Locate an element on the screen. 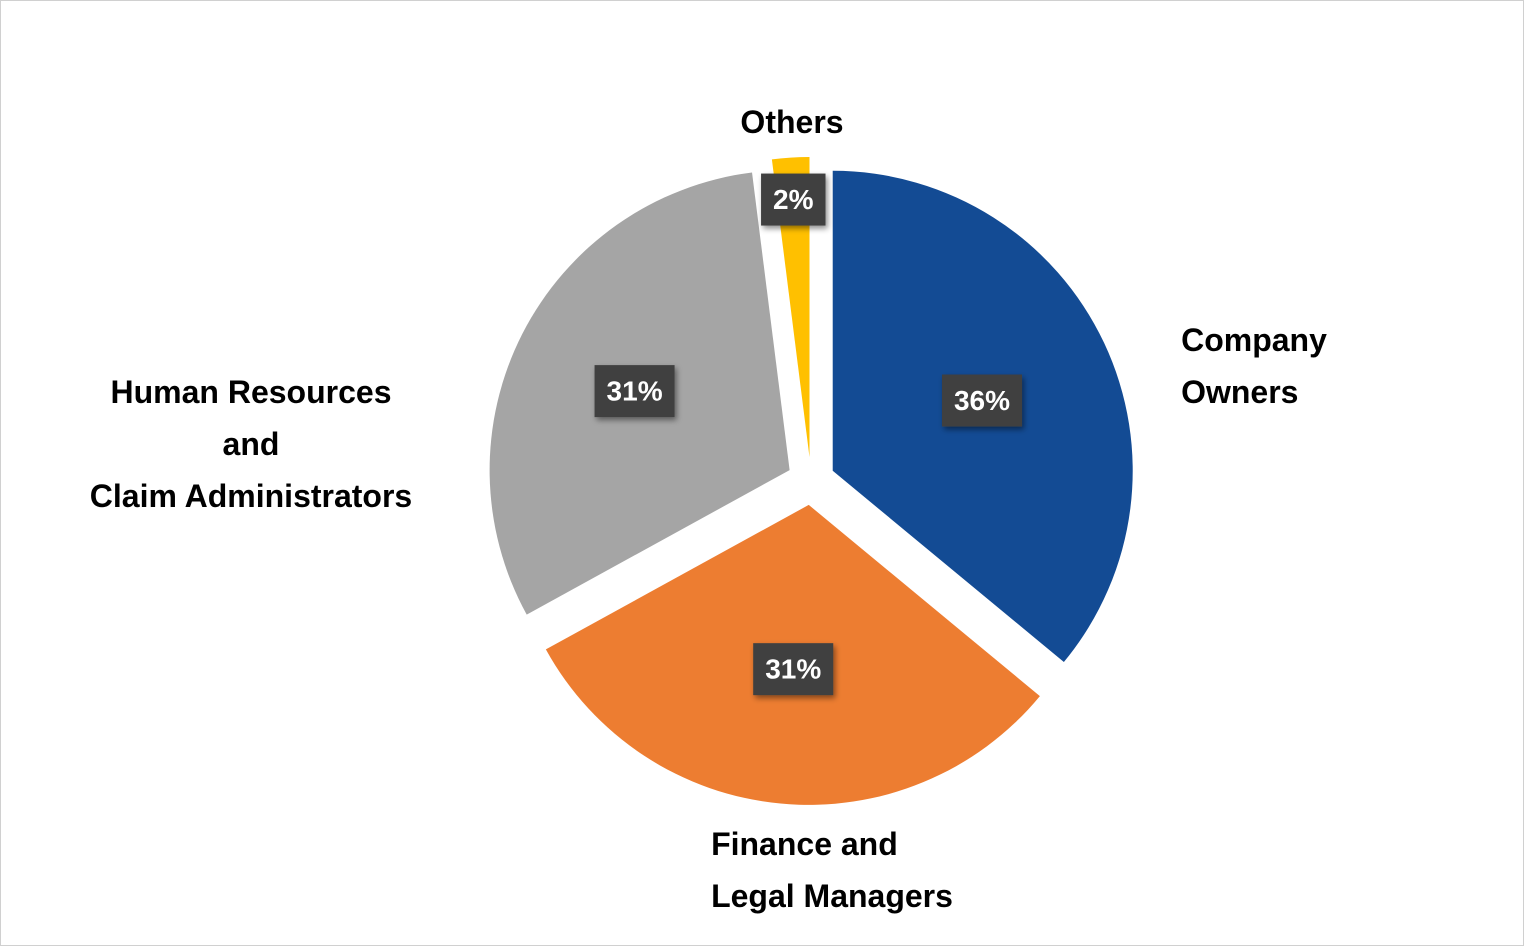 This screenshot has height=946, width=1524. category-label: Others is located at coordinates (792, 122).